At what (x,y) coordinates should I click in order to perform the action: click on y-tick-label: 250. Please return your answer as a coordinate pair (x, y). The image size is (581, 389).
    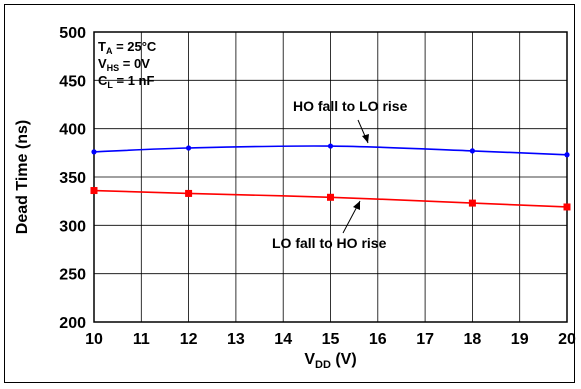
    Looking at the image, I should click on (72, 275).